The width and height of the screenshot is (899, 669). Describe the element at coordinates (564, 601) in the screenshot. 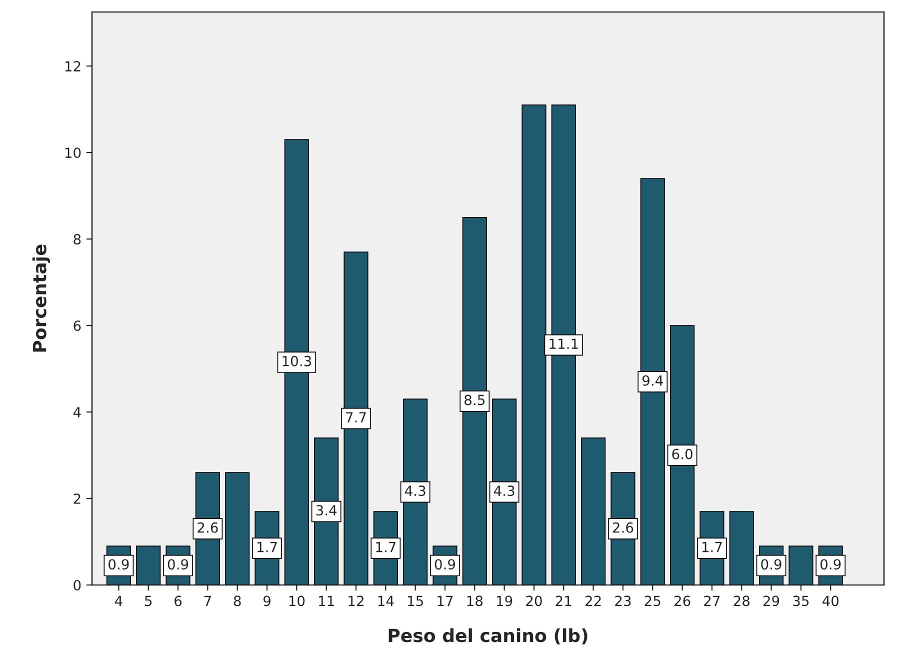

I see `x-tick-label: 21` at that location.